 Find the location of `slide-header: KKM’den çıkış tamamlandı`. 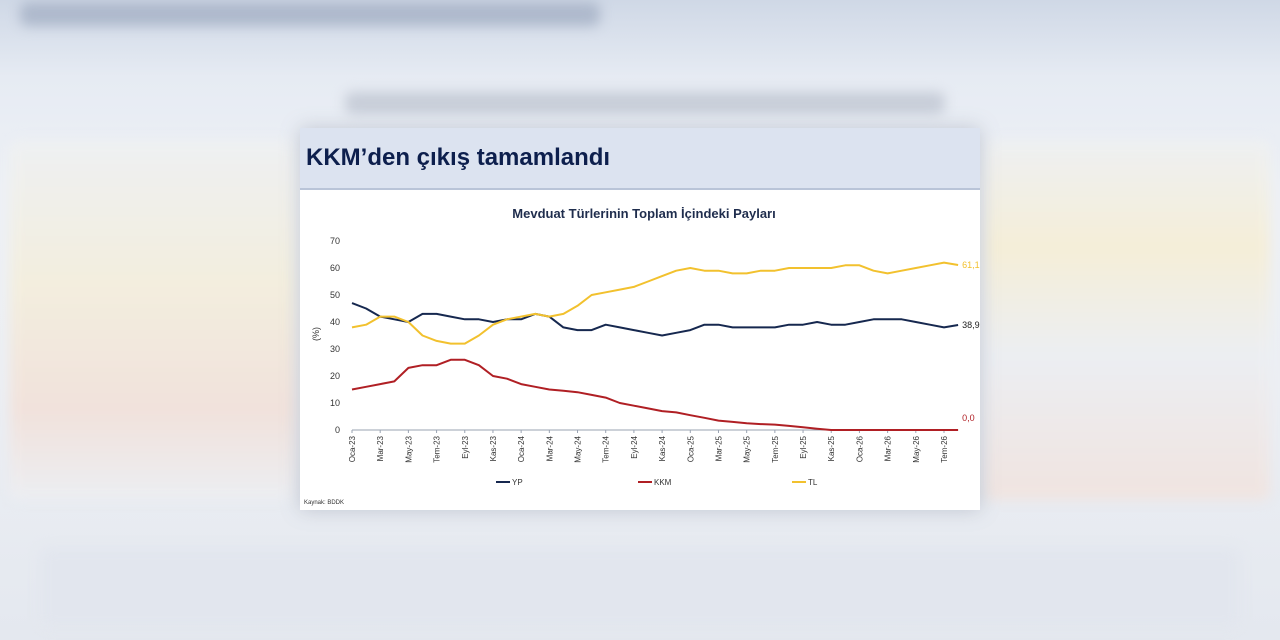

slide-header: KKM’den çıkış tamamlandı is located at coordinates (640, 159).